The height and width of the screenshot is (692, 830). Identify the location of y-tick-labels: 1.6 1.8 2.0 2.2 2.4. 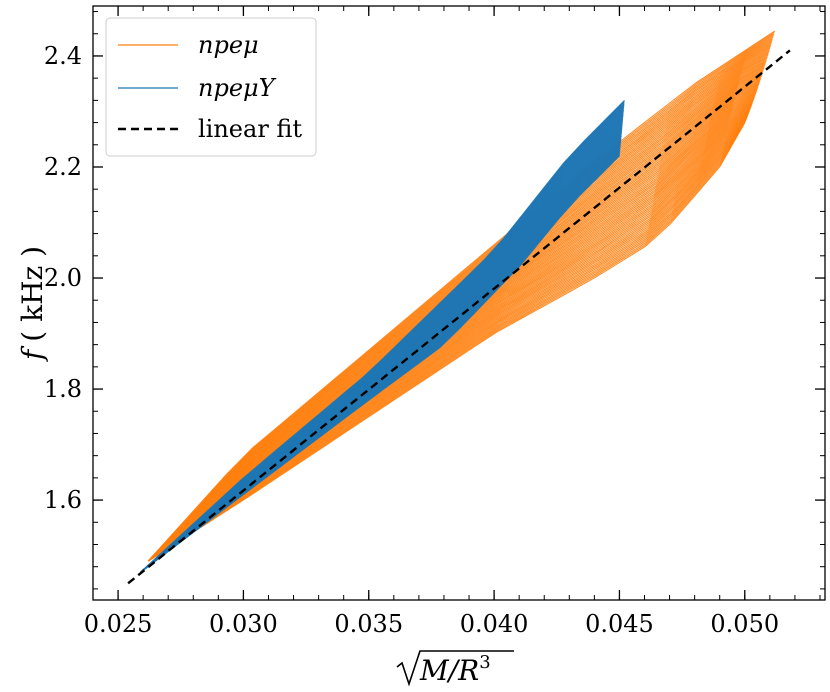
(63, 278).